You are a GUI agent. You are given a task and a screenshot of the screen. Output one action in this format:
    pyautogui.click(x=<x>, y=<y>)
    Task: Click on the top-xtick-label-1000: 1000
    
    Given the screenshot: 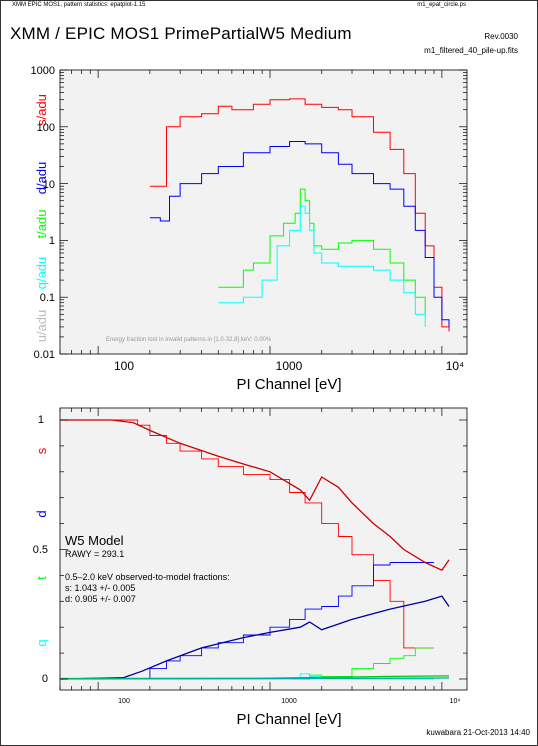 What is the action you would take?
    pyautogui.click(x=289, y=366)
    